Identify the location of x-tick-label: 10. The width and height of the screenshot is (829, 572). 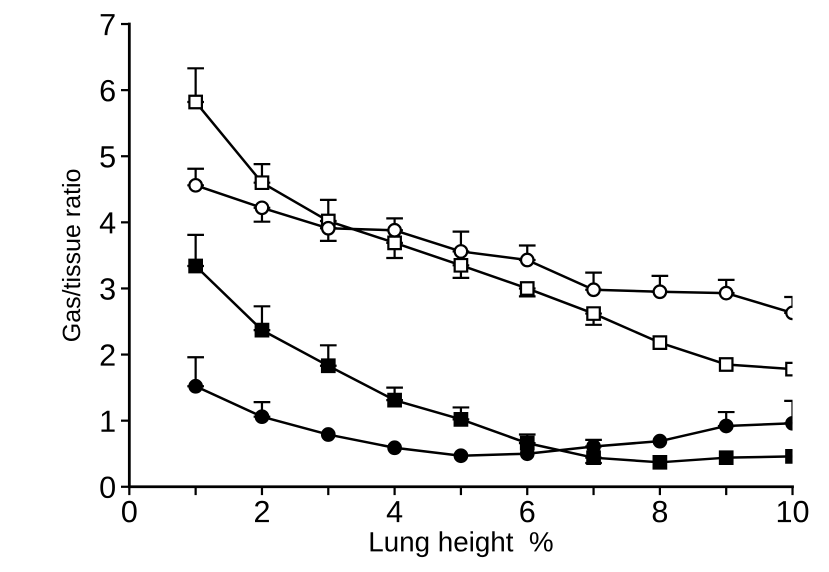
(793, 511).